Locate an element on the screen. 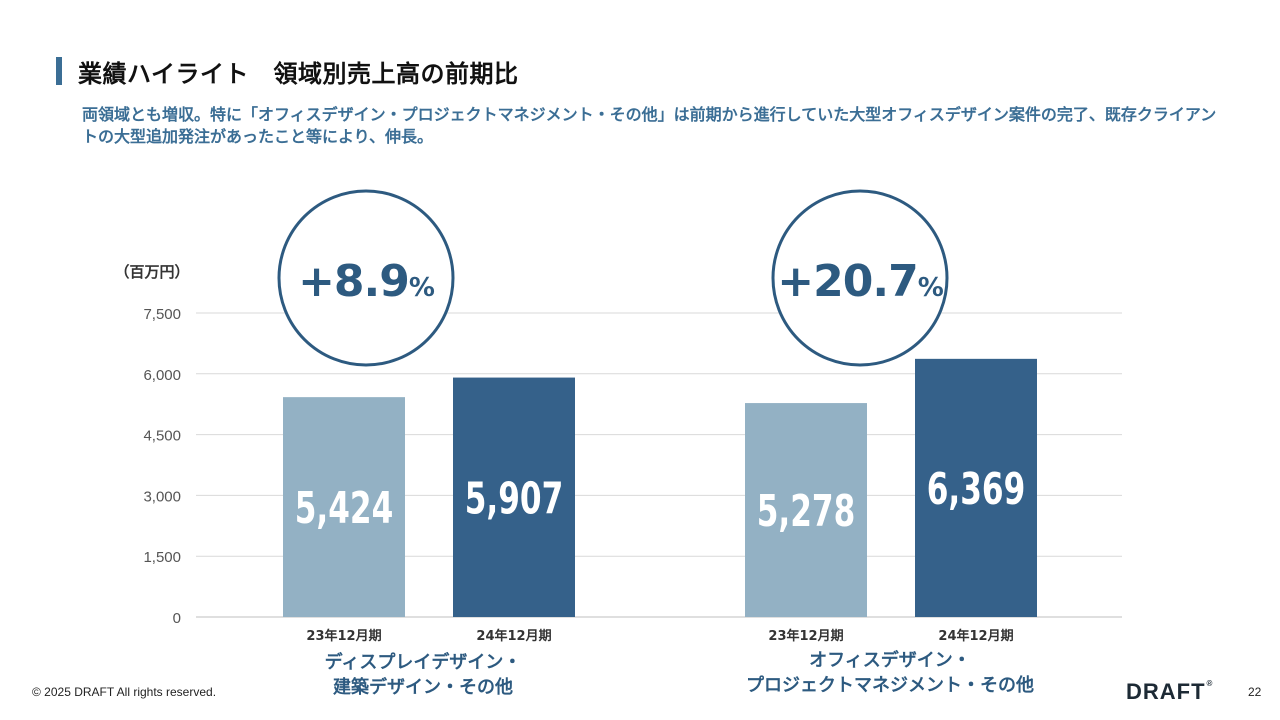 Image resolution: width=1280 pixels, height=720 pixels. title-accent-bar is located at coordinates (59, 71).